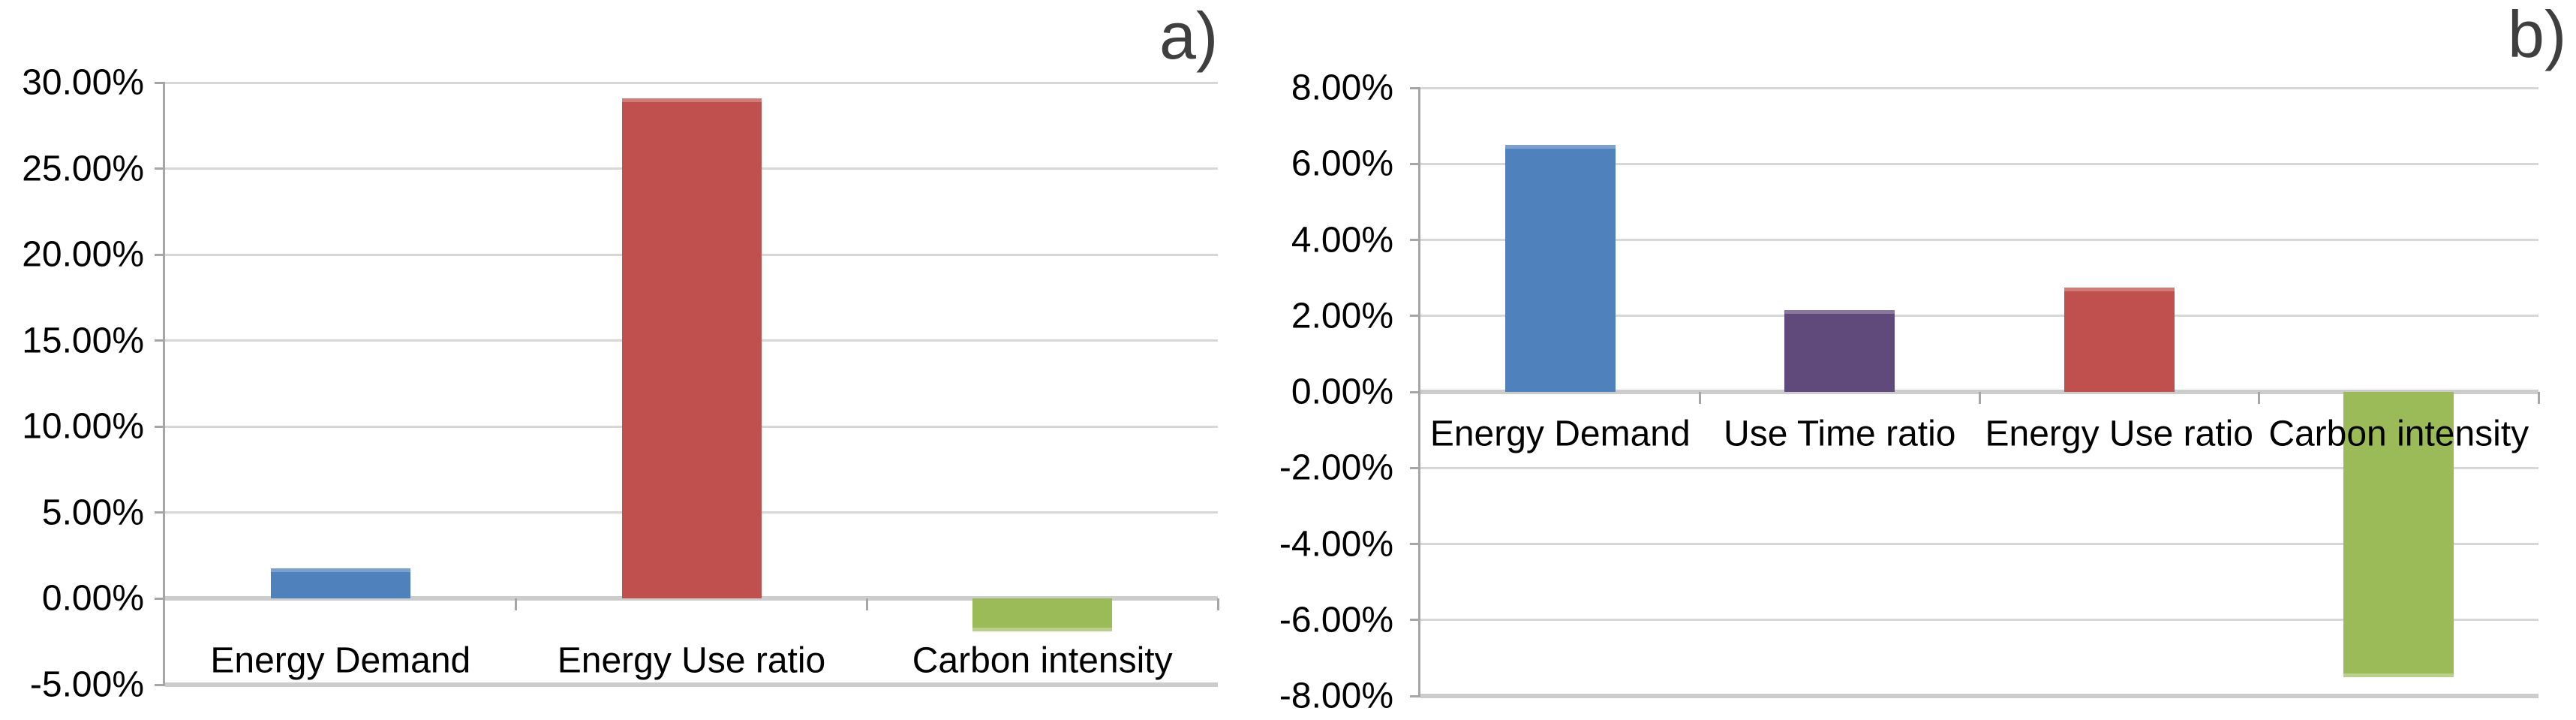  Describe the element at coordinates (1336, 467) in the screenshot. I see `y-tick-label--2-00-: -2.00%` at that location.